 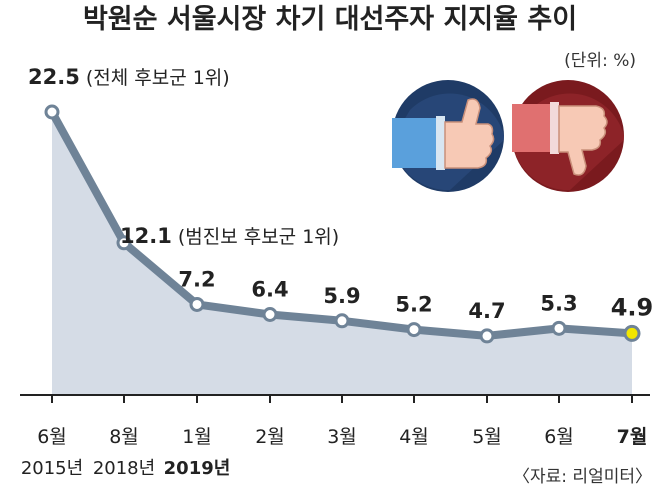 I want to click on chart-title: 박원순 서울시장 차기 대선주자 지지율 추이, so click(x=330, y=19).